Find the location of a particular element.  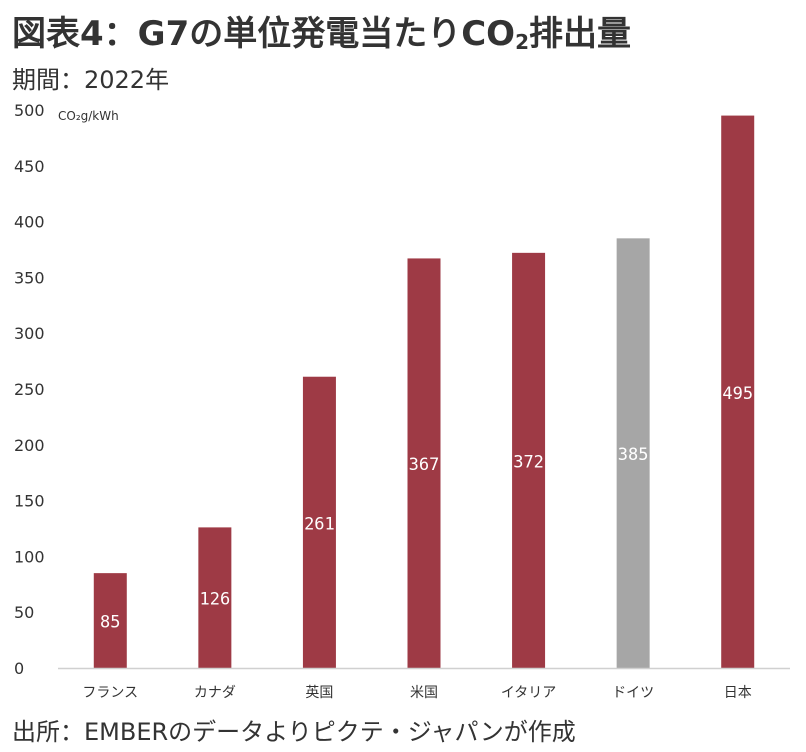

y-axis: 0 50 100 150 200 250 300 350 400 450 500 CO₂g/kWh is located at coordinates (66, 389).